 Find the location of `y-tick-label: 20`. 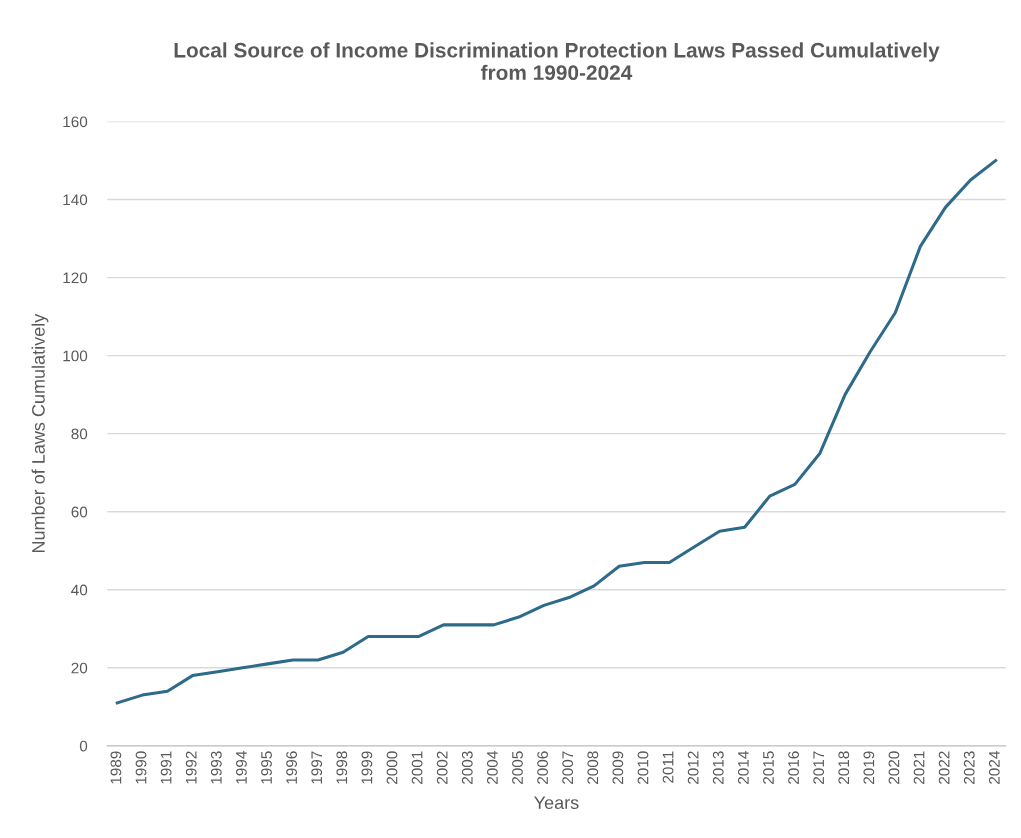

y-tick-label: 20 is located at coordinates (79, 668).